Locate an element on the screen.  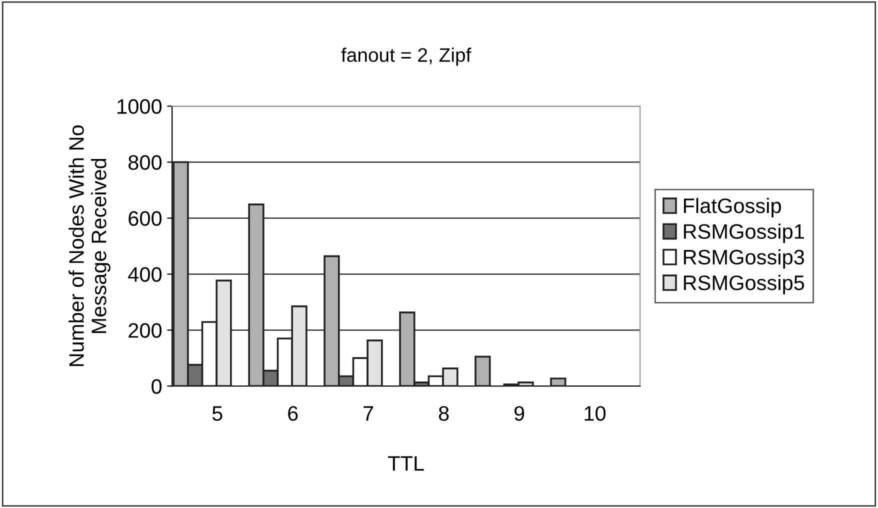
legend-label: RSMGossip1 is located at coordinates (744, 233).